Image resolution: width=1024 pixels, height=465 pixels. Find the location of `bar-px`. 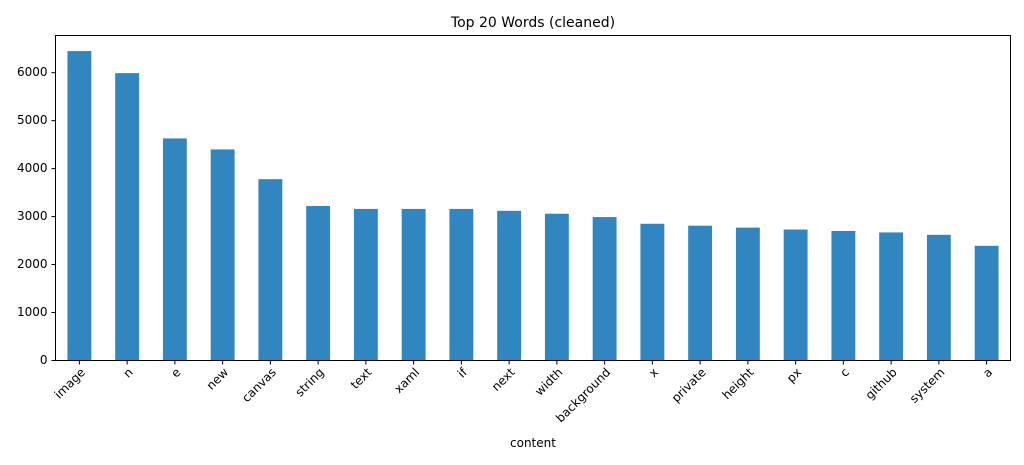

bar-px is located at coordinates (795, 295).